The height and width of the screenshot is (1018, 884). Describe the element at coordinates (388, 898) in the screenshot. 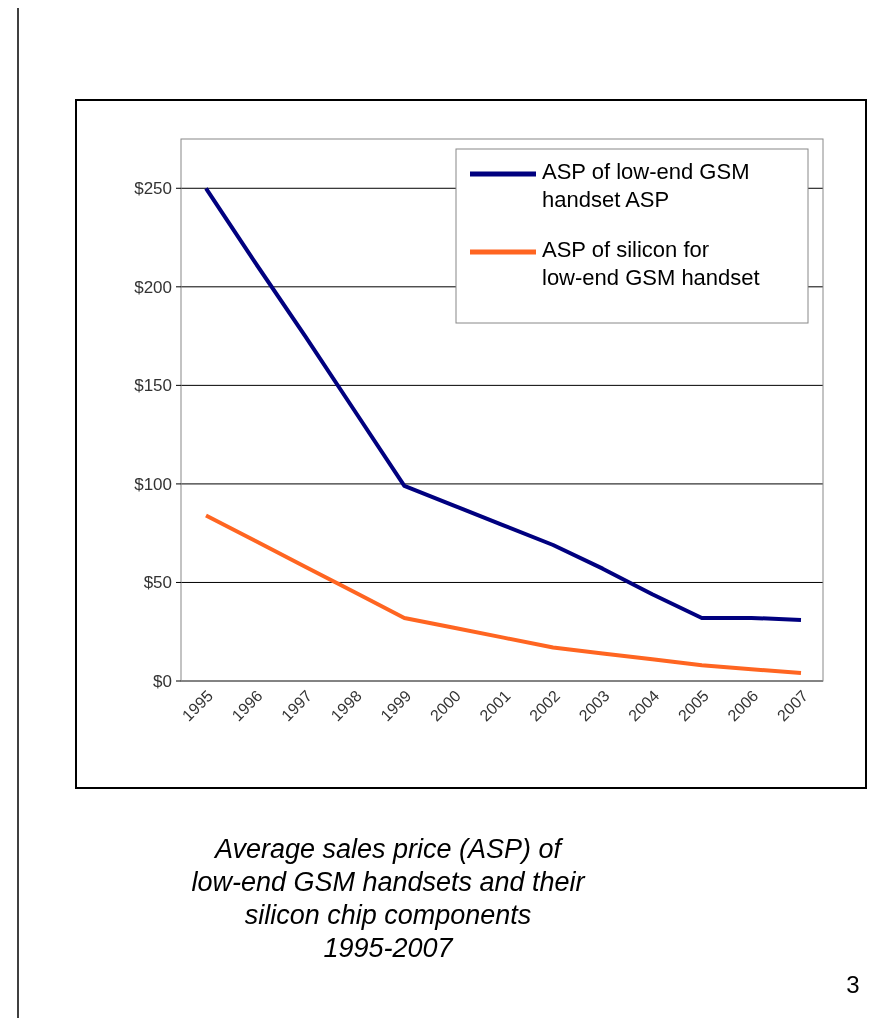

I see `text: Average sales price (ASP) of low-end GSM handsets and their silicon chip components 1995-2007` at that location.